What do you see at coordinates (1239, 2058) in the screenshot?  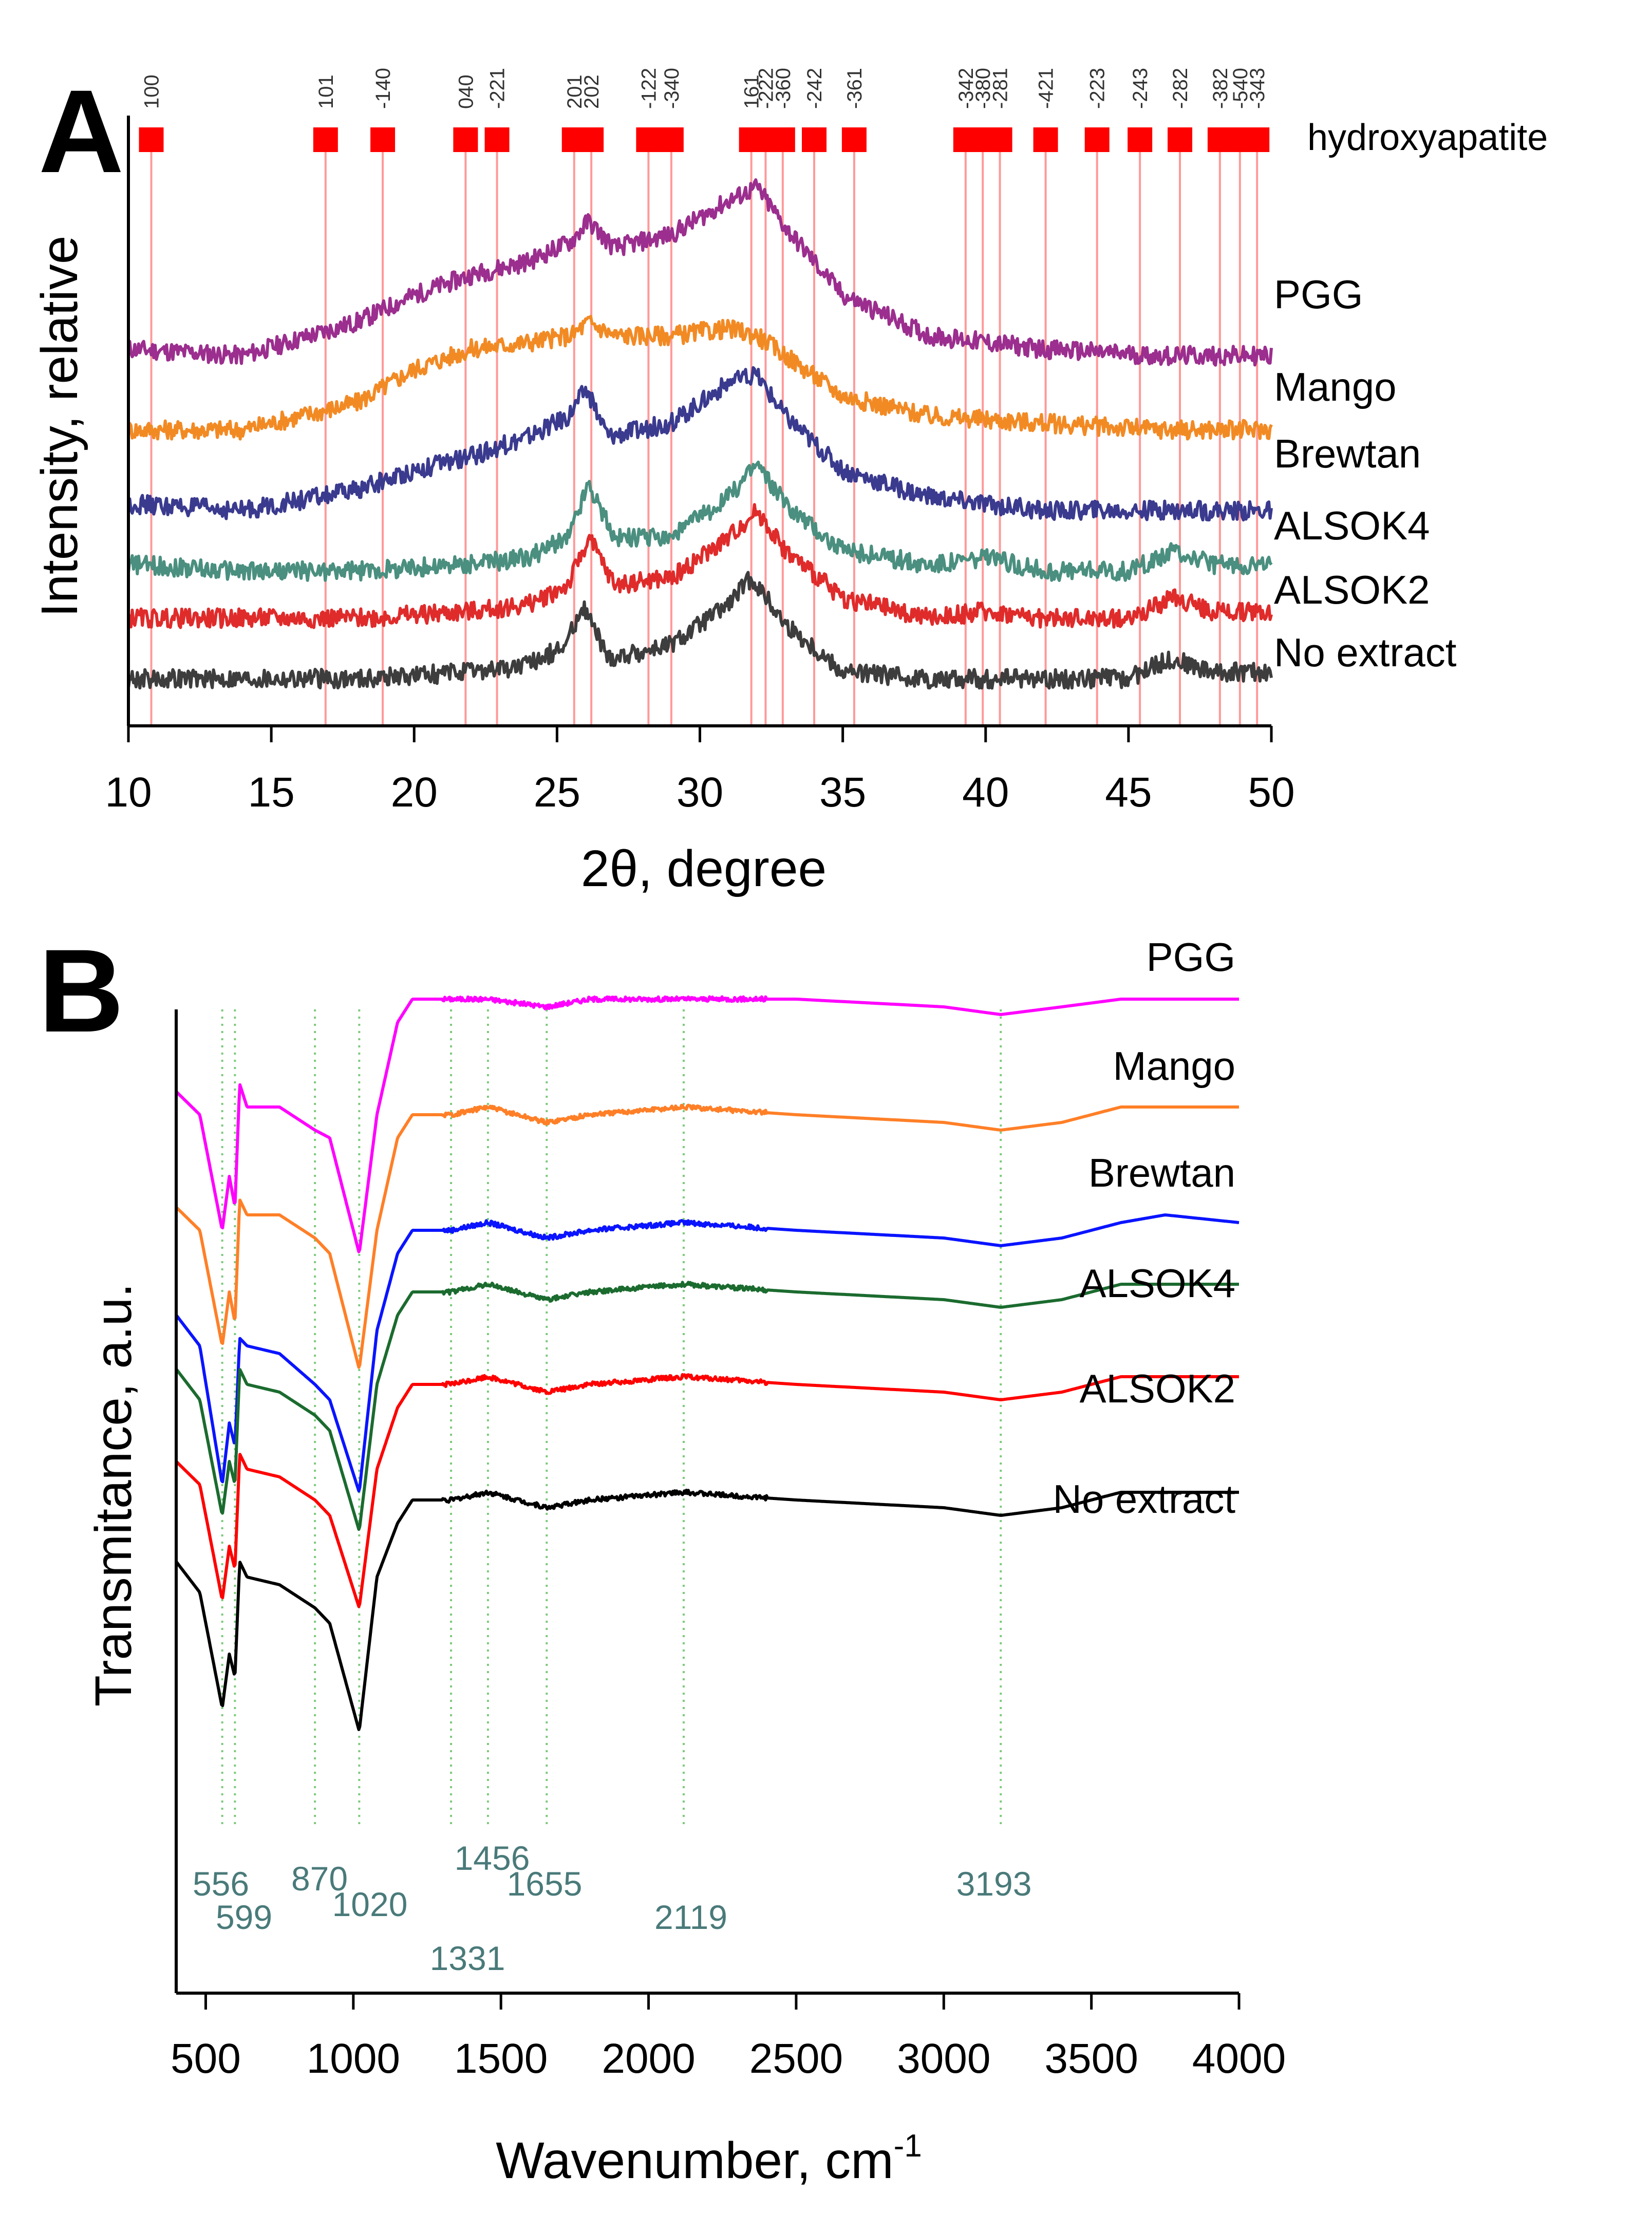 I see `x-tick-label-b-4000: 4000` at bounding box center [1239, 2058].